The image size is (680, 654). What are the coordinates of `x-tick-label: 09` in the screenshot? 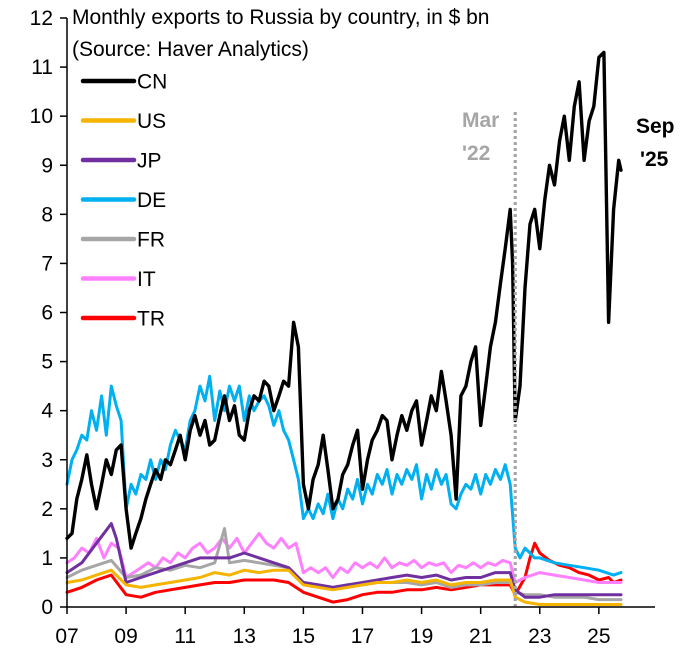 It's located at (125, 636).